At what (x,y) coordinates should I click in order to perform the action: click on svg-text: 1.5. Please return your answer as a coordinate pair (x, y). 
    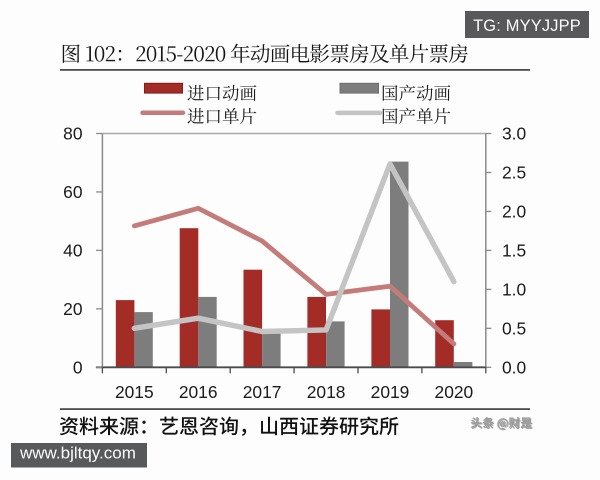
    Looking at the image, I should click on (514, 251).